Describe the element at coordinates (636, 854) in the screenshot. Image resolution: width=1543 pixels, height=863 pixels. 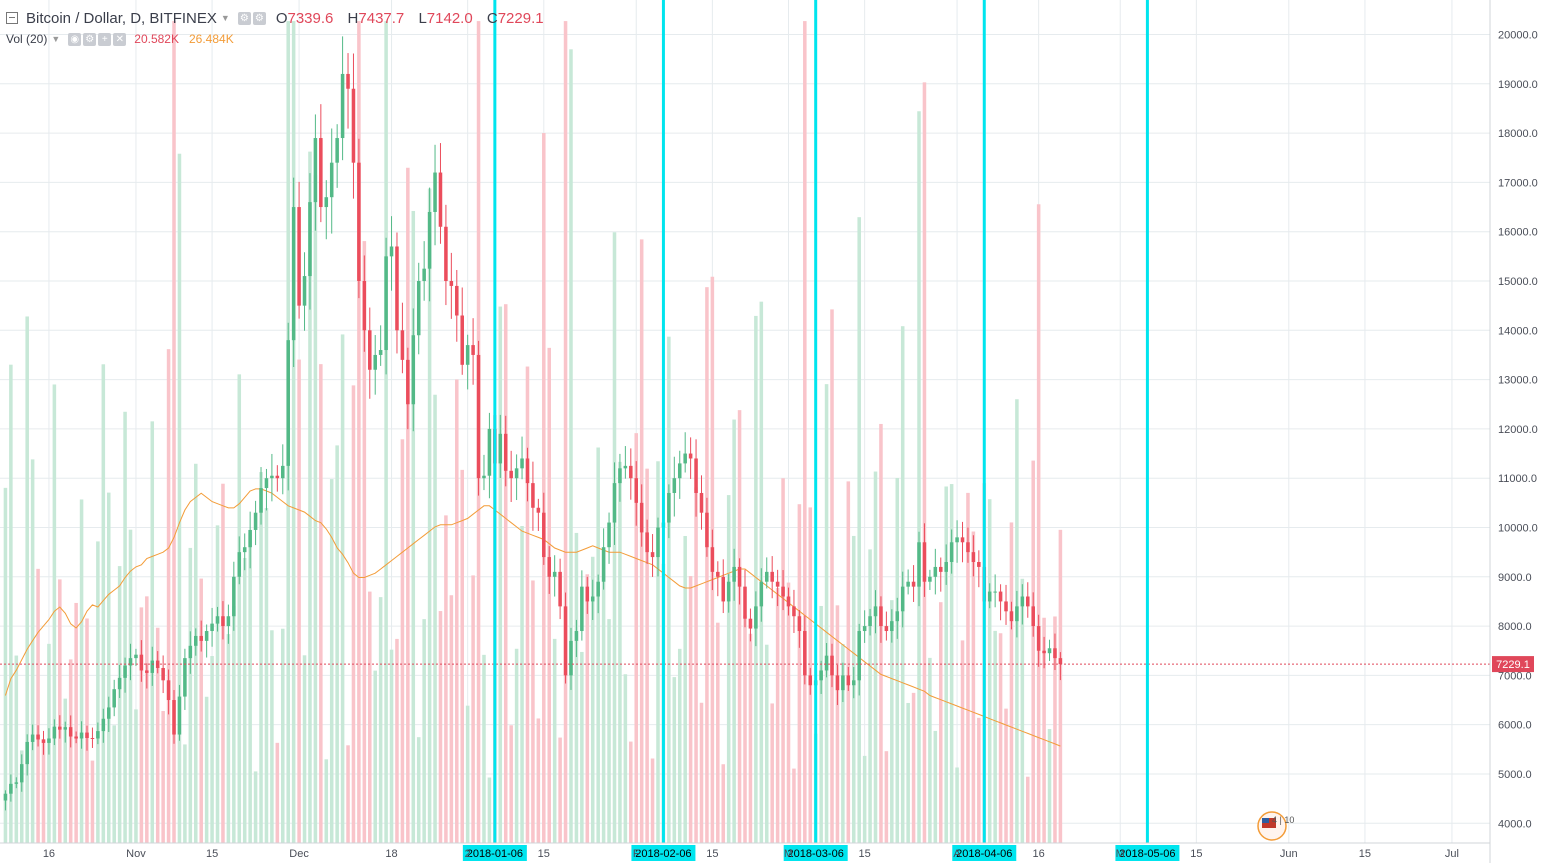
I see `time-tick-label: F` at that location.